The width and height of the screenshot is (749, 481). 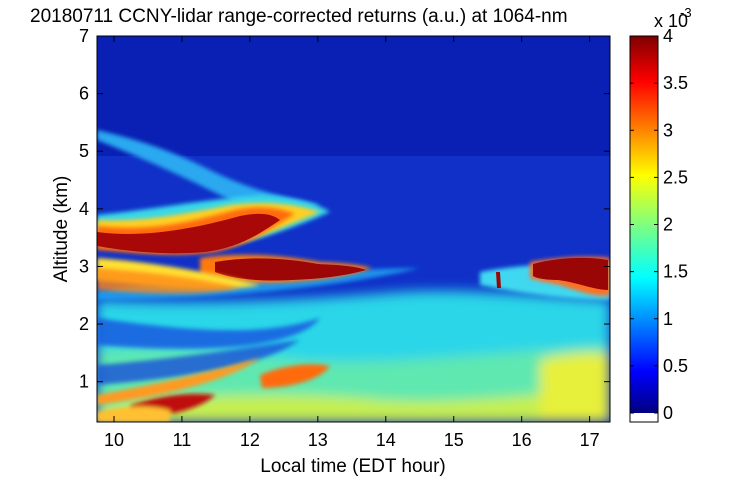 I want to click on x-tick-label: 16, so click(x=522, y=440).